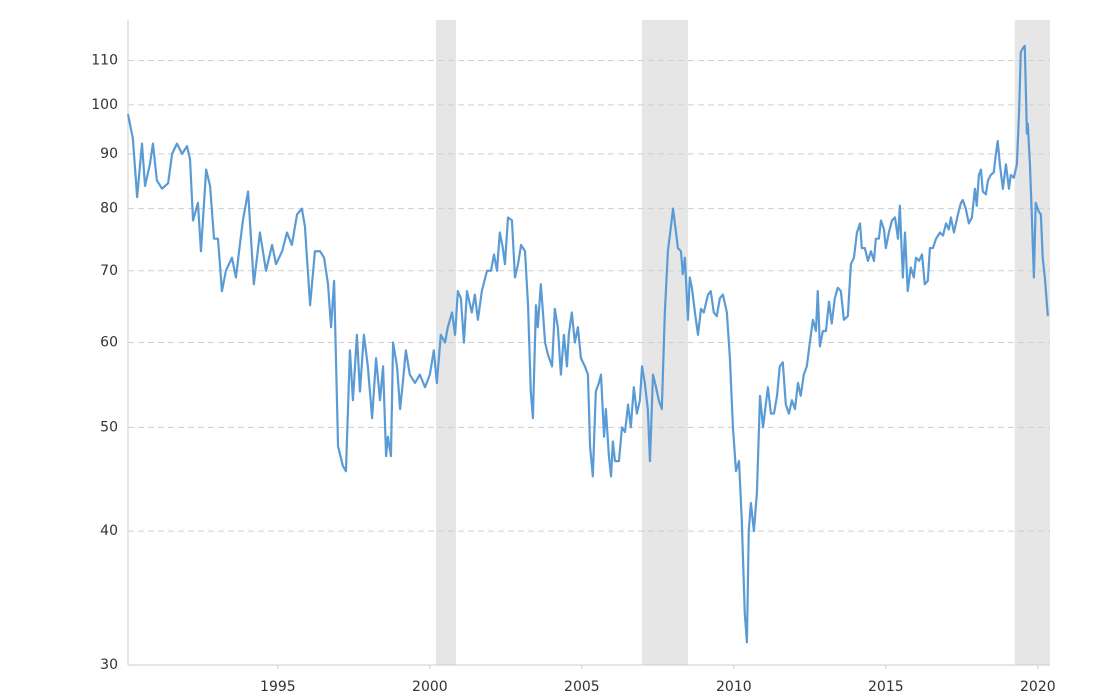 The width and height of the screenshot is (1110, 700). What do you see at coordinates (104, 105) in the screenshot?
I see `y-tick-label: 100` at bounding box center [104, 105].